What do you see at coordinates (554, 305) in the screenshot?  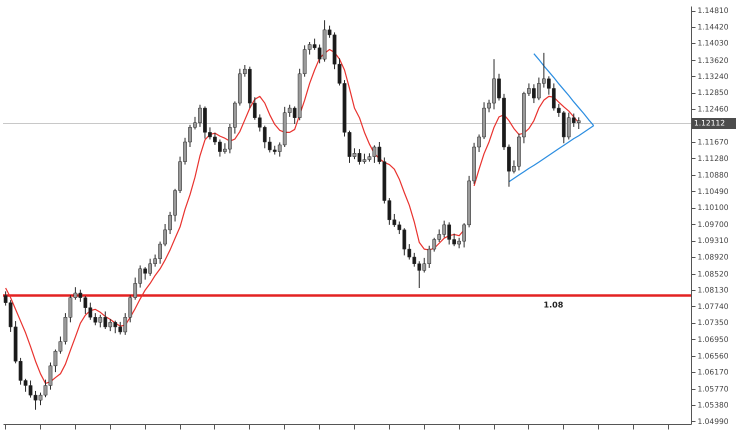 I see `ref-line-label: 1.08` at bounding box center [554, 305].